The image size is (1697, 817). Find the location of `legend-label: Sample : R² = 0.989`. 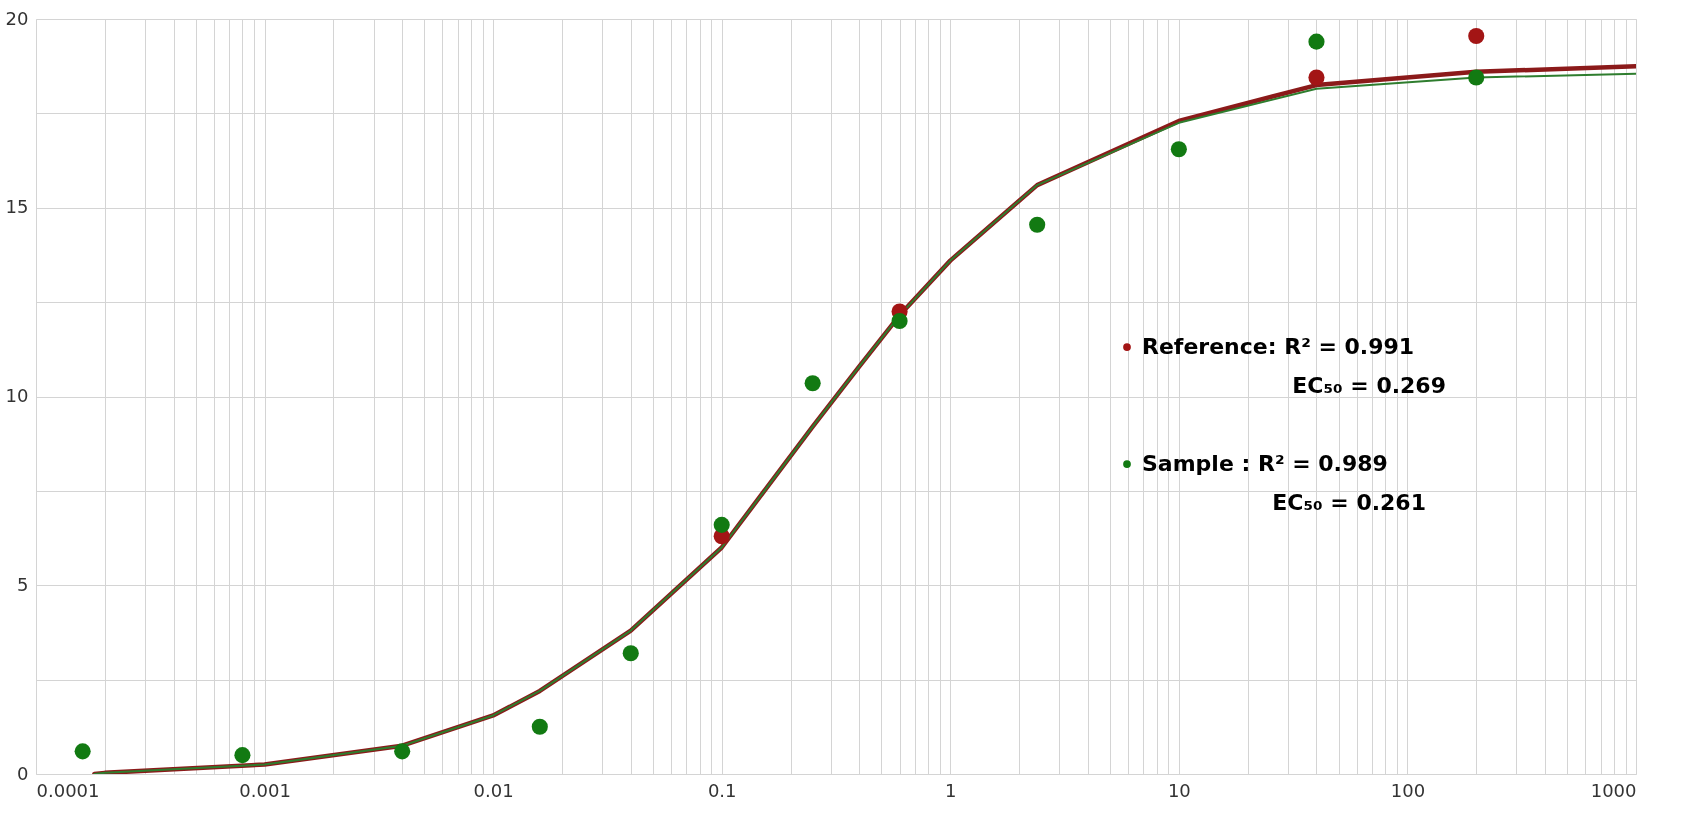

legend-label: Sample : R² = 0.989 is located at coordinates (1265, 464).